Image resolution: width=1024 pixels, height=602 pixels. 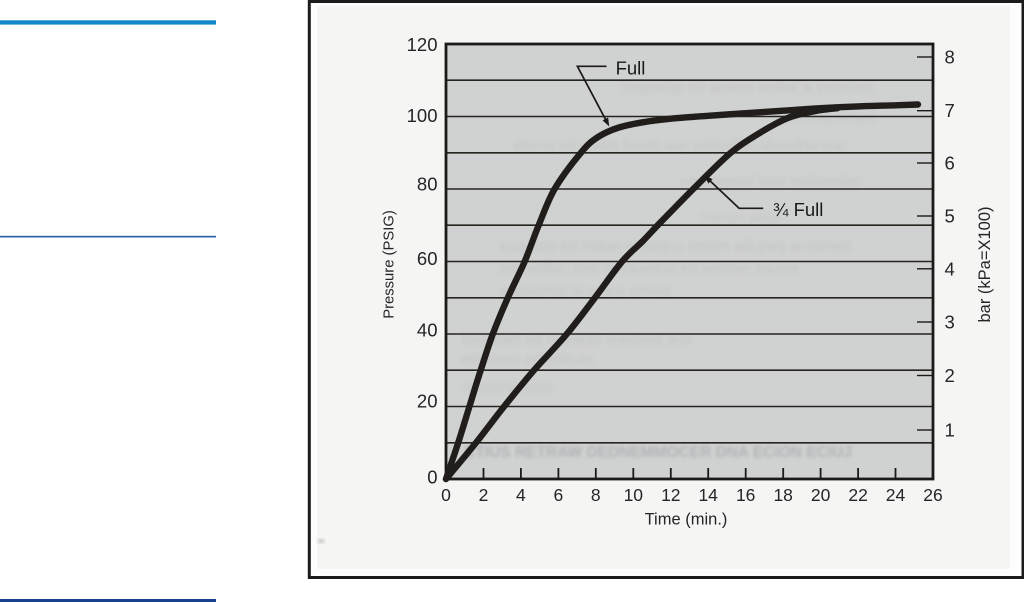 I want to click on svg-text: ¾ Full, so click(x=798, y=209).